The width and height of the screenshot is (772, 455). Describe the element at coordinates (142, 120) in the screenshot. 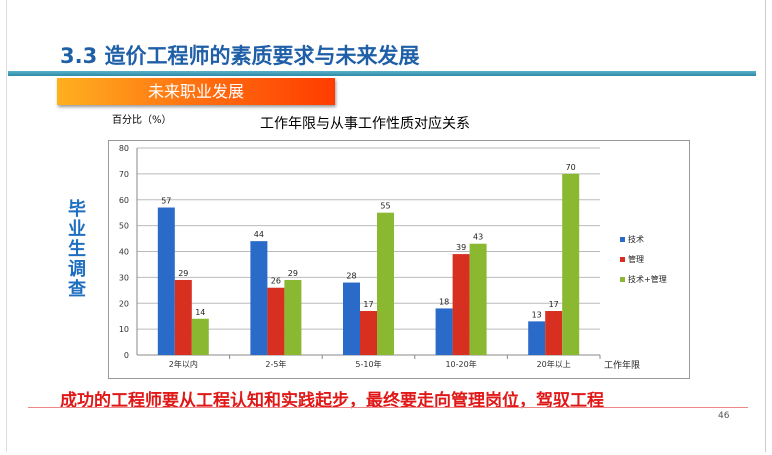

I see `y-axis-label: 百分比（%）` at that location.